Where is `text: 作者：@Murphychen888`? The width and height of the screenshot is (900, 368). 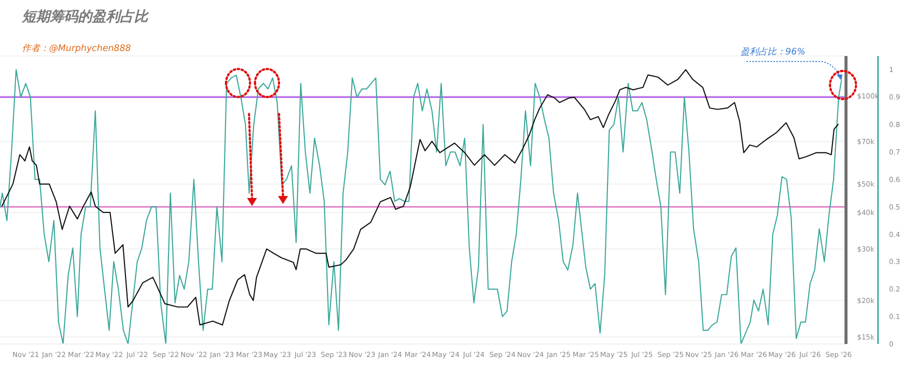
text: 作者：@Murphychen888 is located at coordinates (76, 48).